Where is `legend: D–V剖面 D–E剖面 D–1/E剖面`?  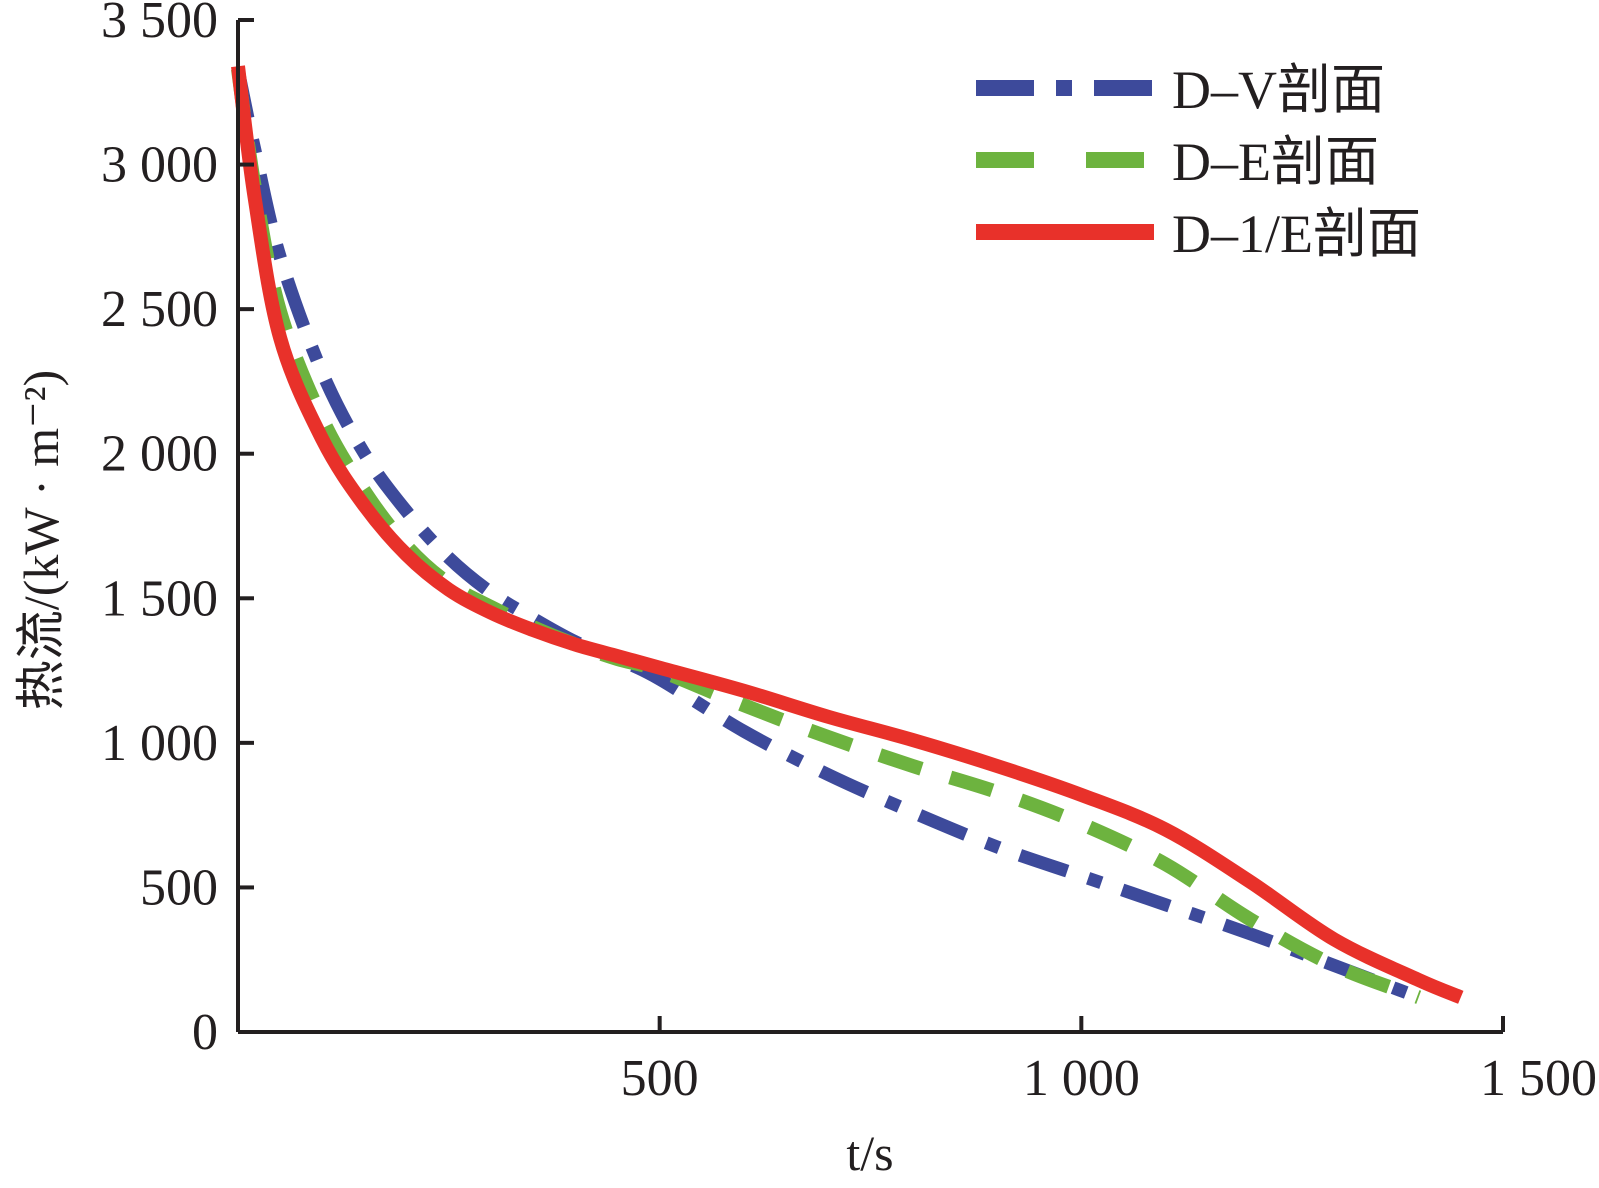
legend: D–V剖面 D–E剖面 D–1/E剖面 is located at coordinates (1198, 162).